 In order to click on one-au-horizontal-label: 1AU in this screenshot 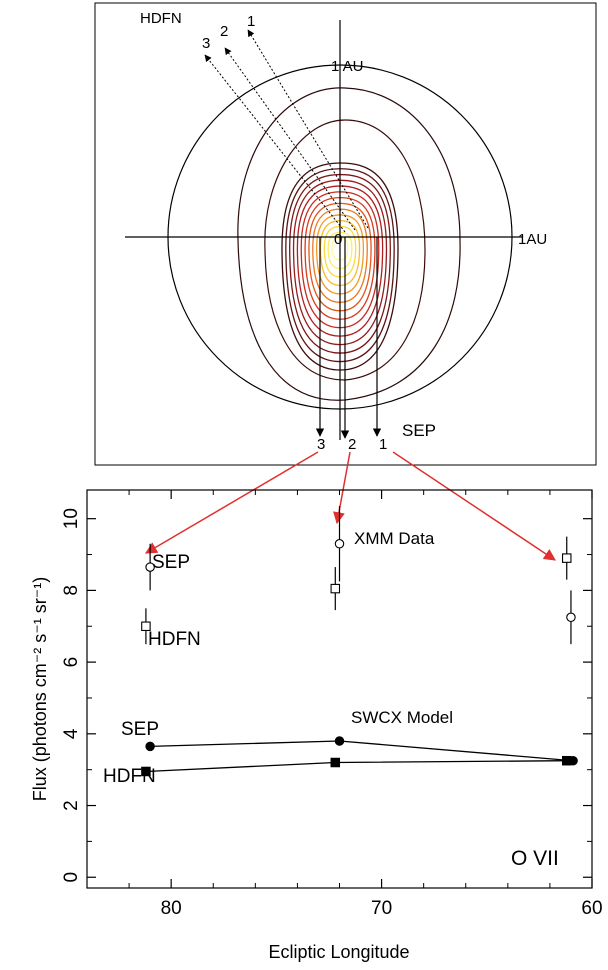, I will do `click(532, 239)`.